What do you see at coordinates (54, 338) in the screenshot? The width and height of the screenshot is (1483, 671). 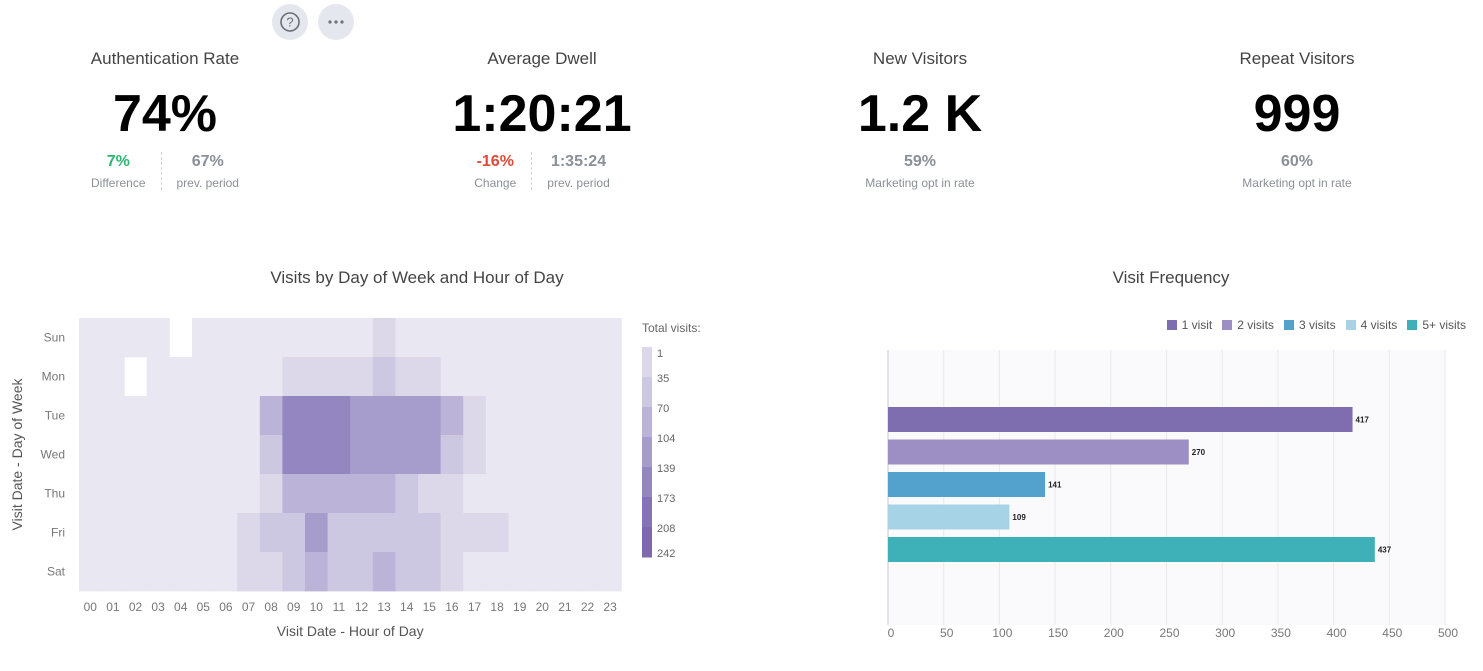 I see `heatmap-y-tick: Sun` at bounding box center [54, 338].